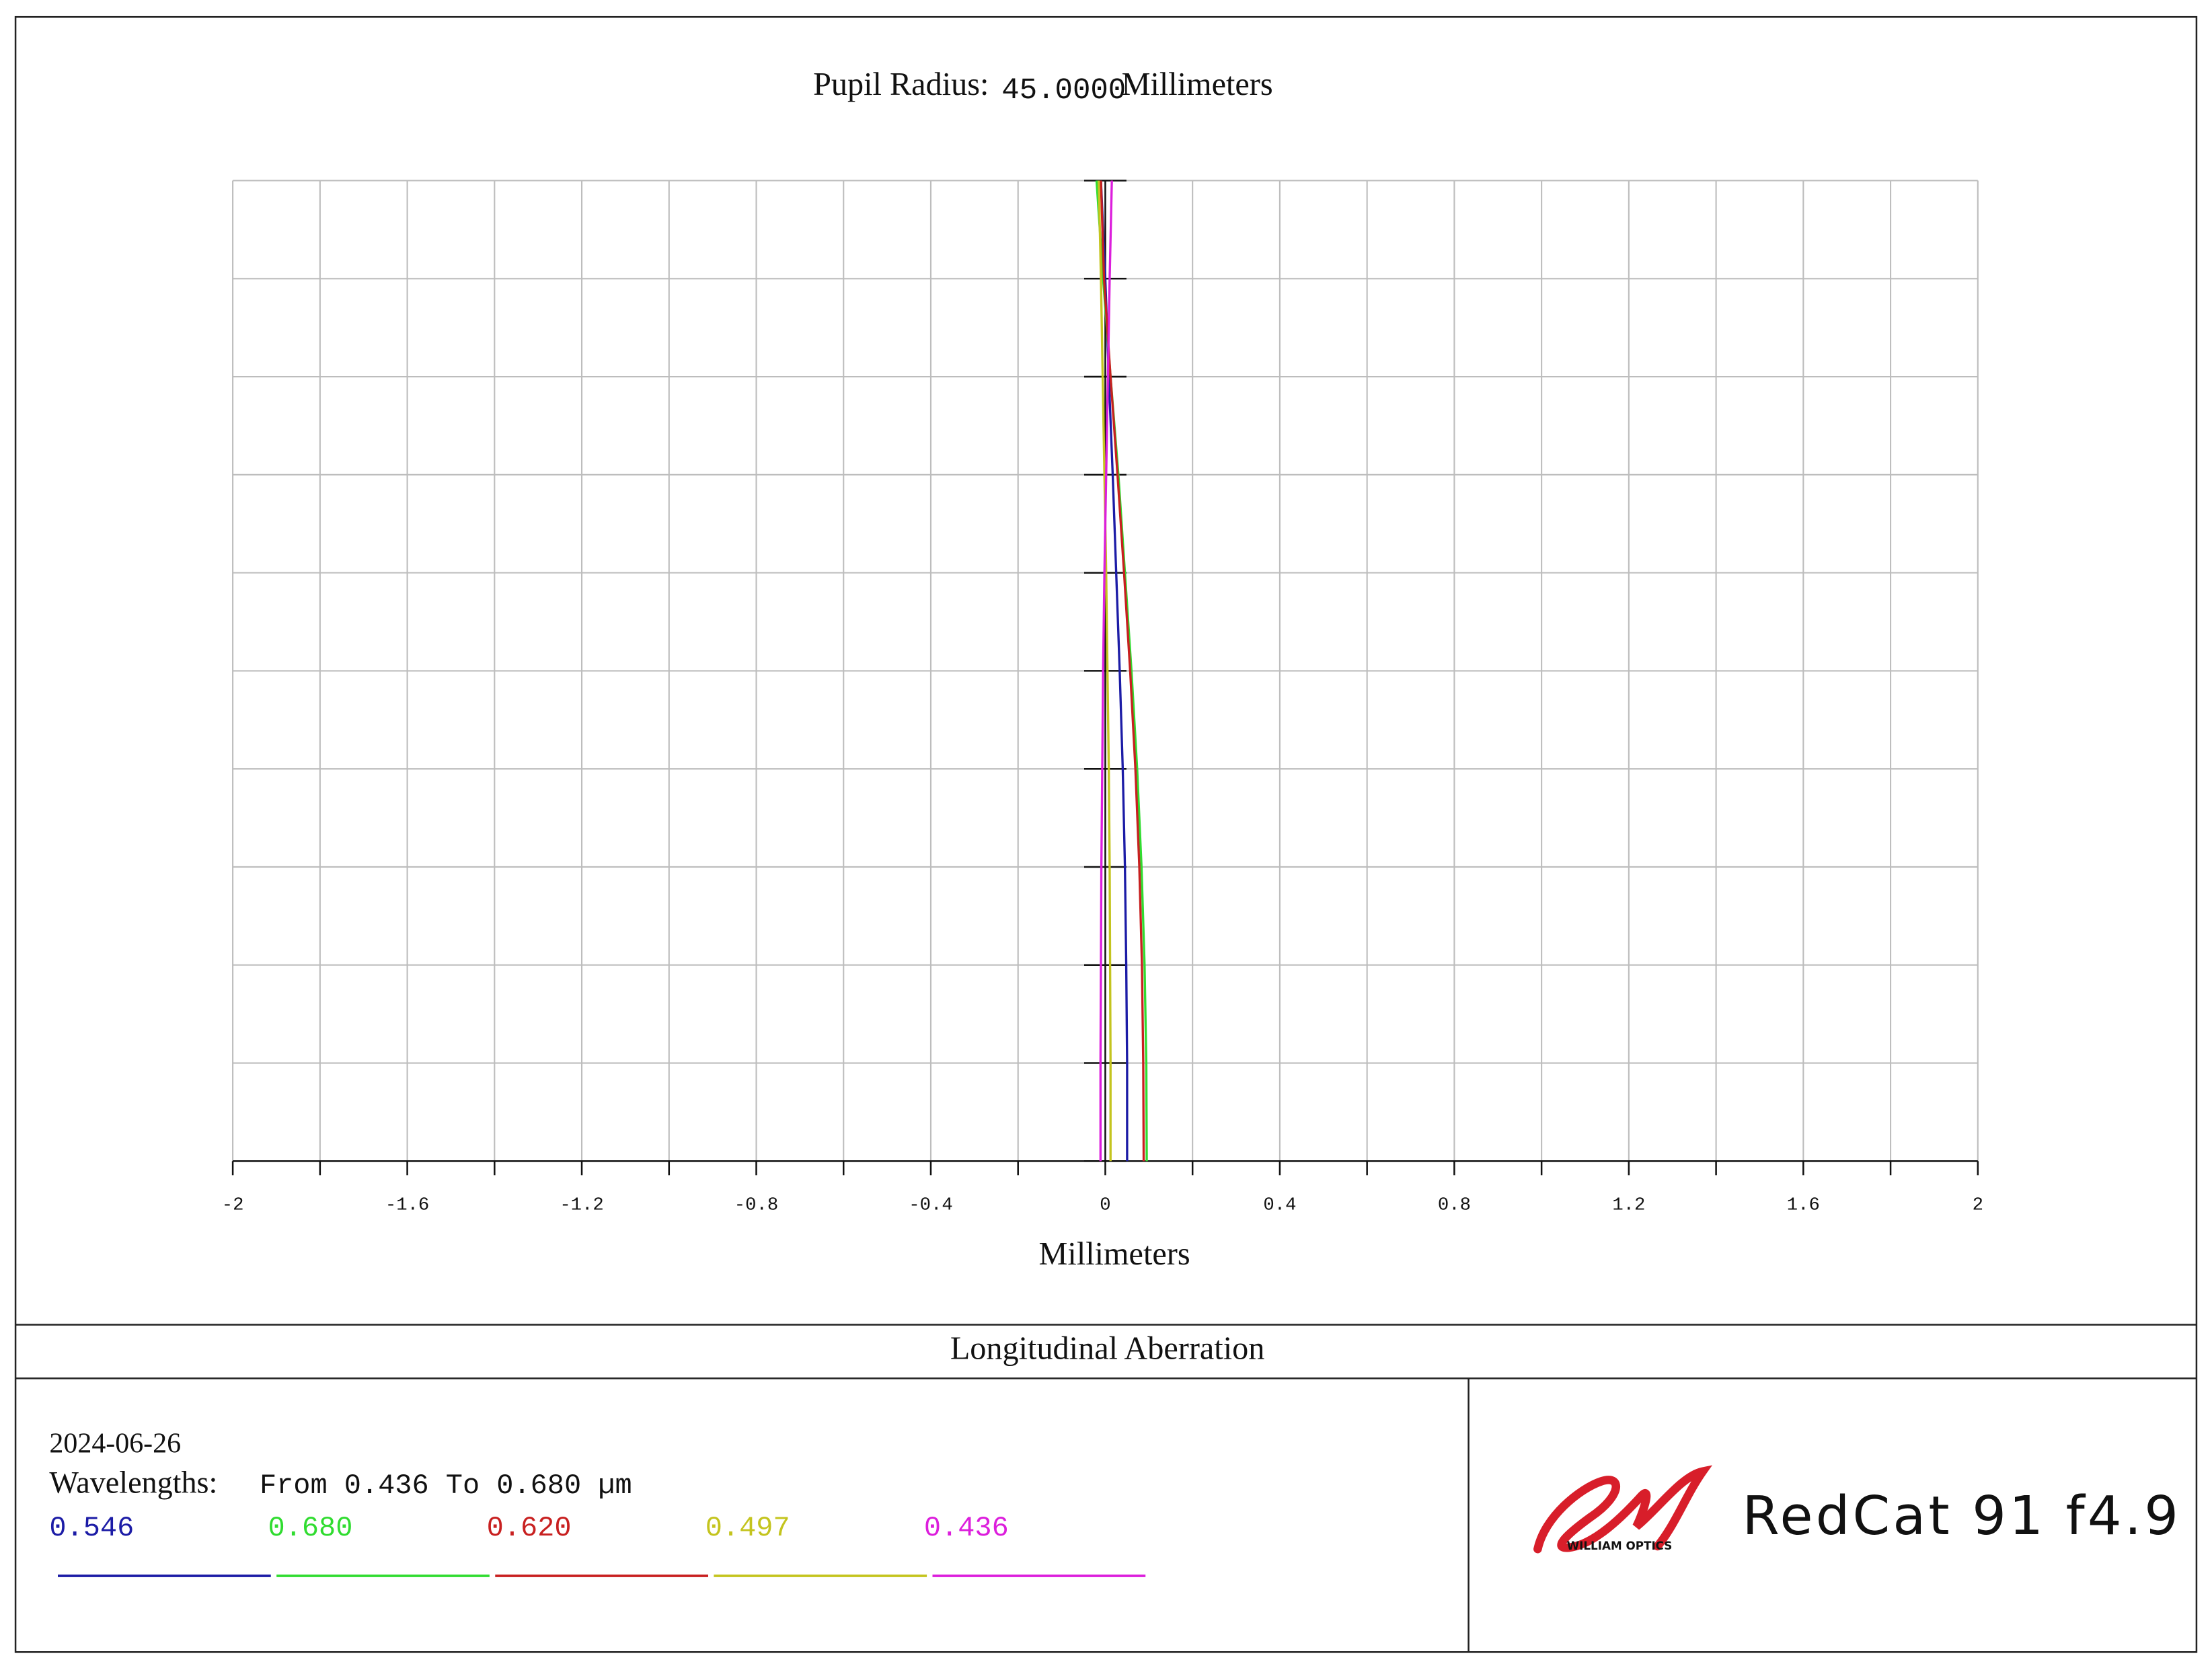 The image size is (2212, 1668). What do you see at coordinates (1628, 1205) in the screenshot?
I see `x-tick-label: 1.2` at bounding box center [1628, 1205].